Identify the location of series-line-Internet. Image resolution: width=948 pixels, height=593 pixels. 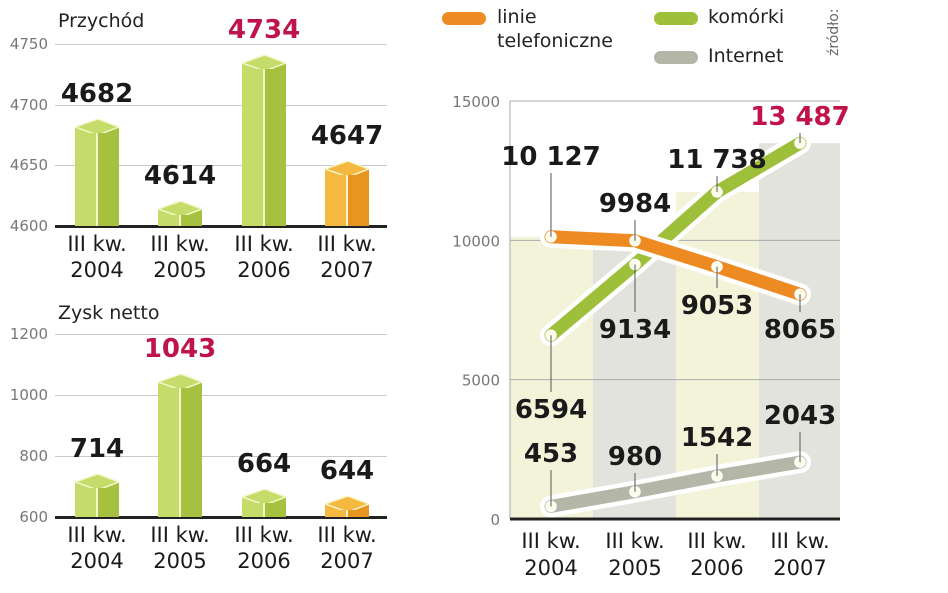
(675, 484).